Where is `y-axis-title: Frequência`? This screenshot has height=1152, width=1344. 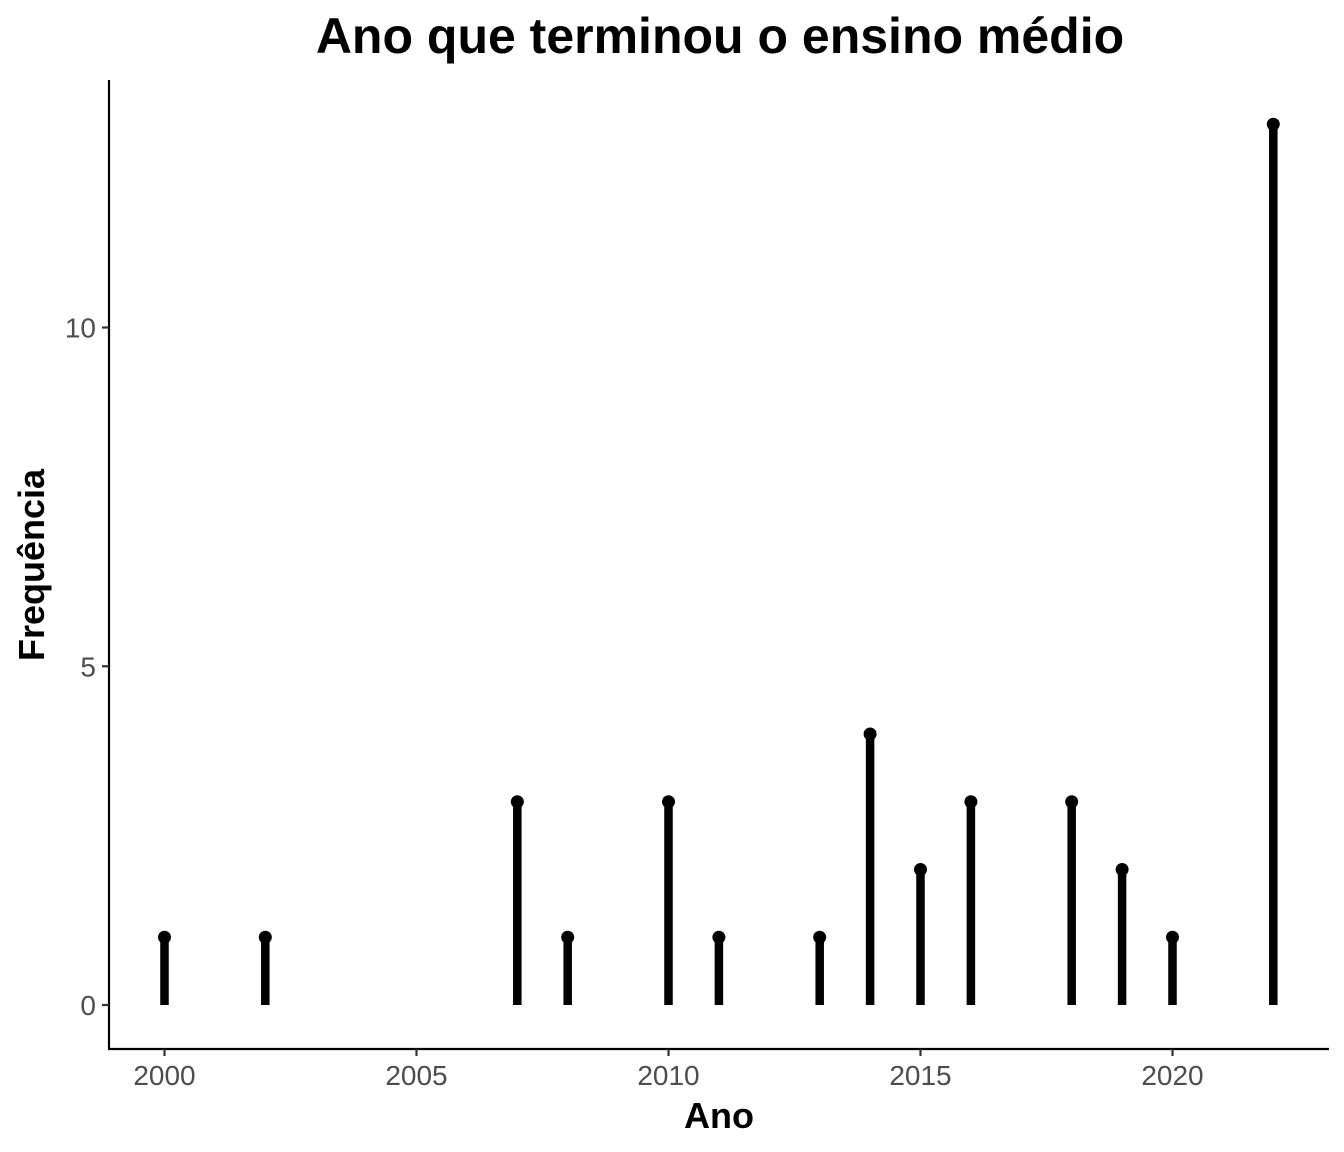 y-axis-title: Frequência is located at coordinates (31, 564).